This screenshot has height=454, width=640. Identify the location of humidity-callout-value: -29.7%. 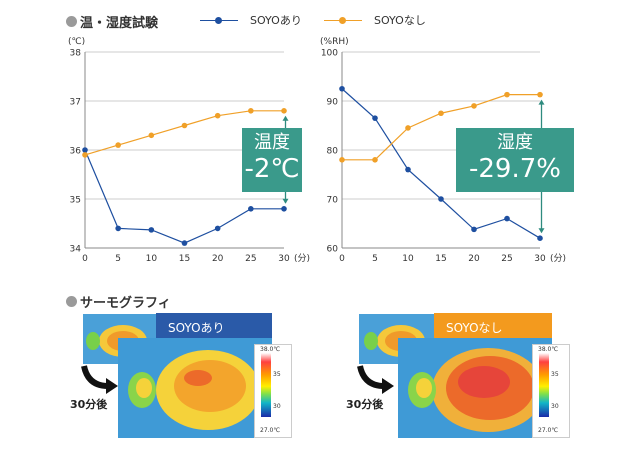
(515, 169).